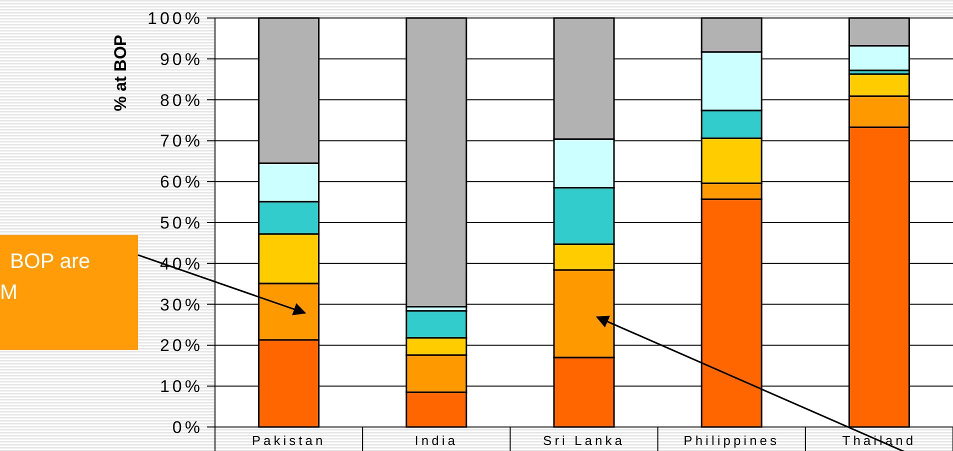 The image size is (953, 451). What do you see at coordinates (181, 100) in the screenshot?
I see `y-tick-label: 80%` at bounding box center [181, 100].